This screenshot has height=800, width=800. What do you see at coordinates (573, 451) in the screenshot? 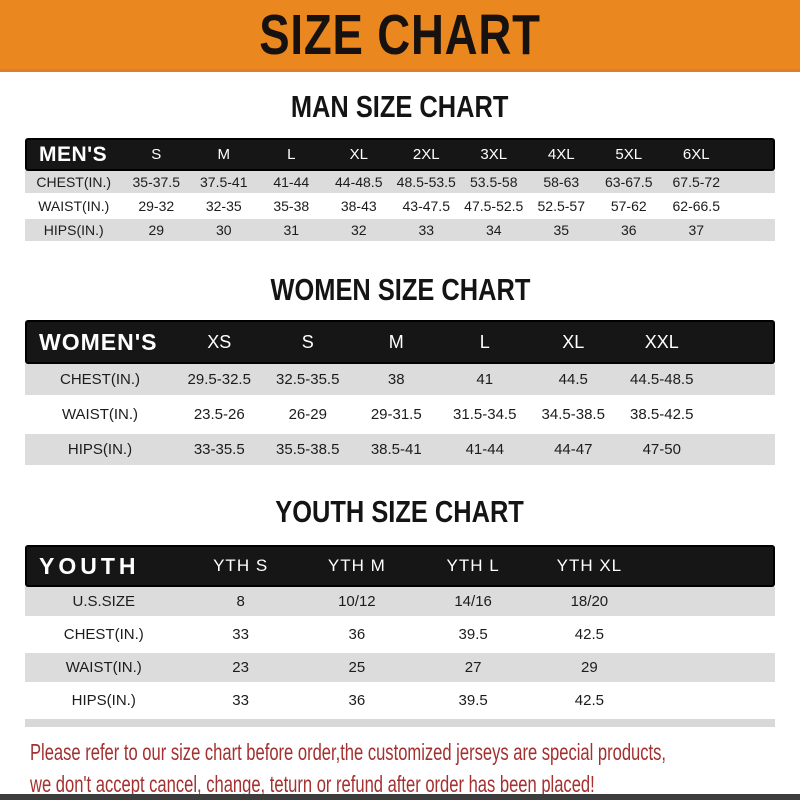
I see `value-cell: 44-47` at bounding box center [573, 451].